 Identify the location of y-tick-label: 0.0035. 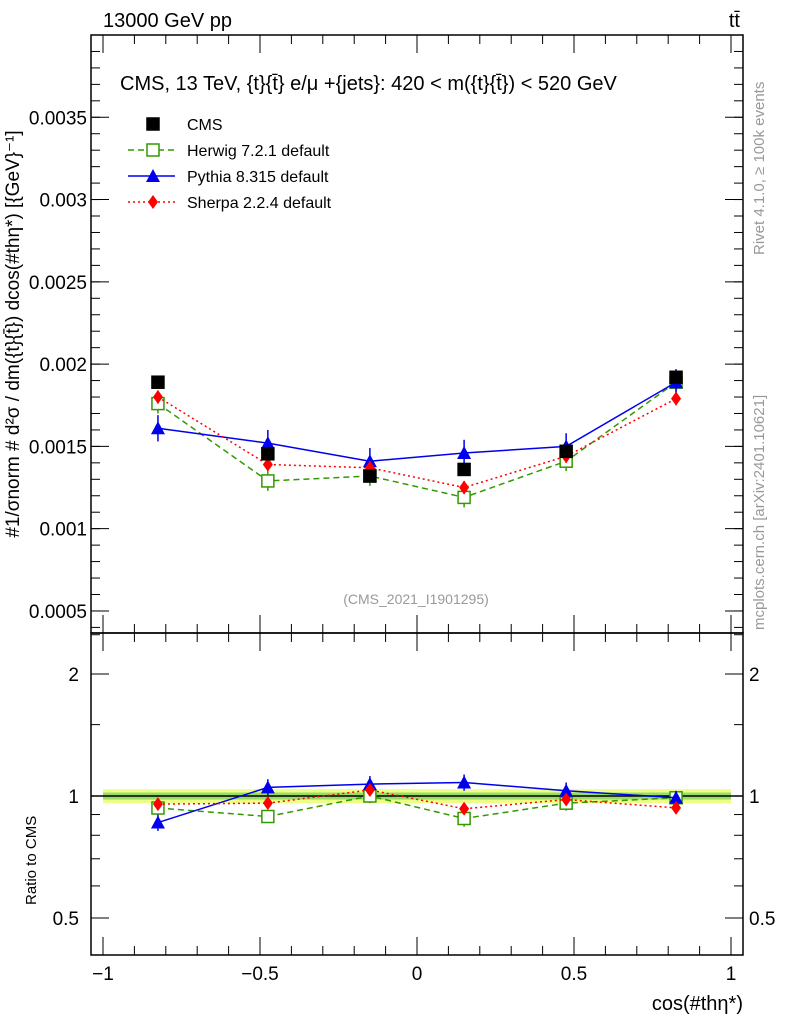
(58, 118).